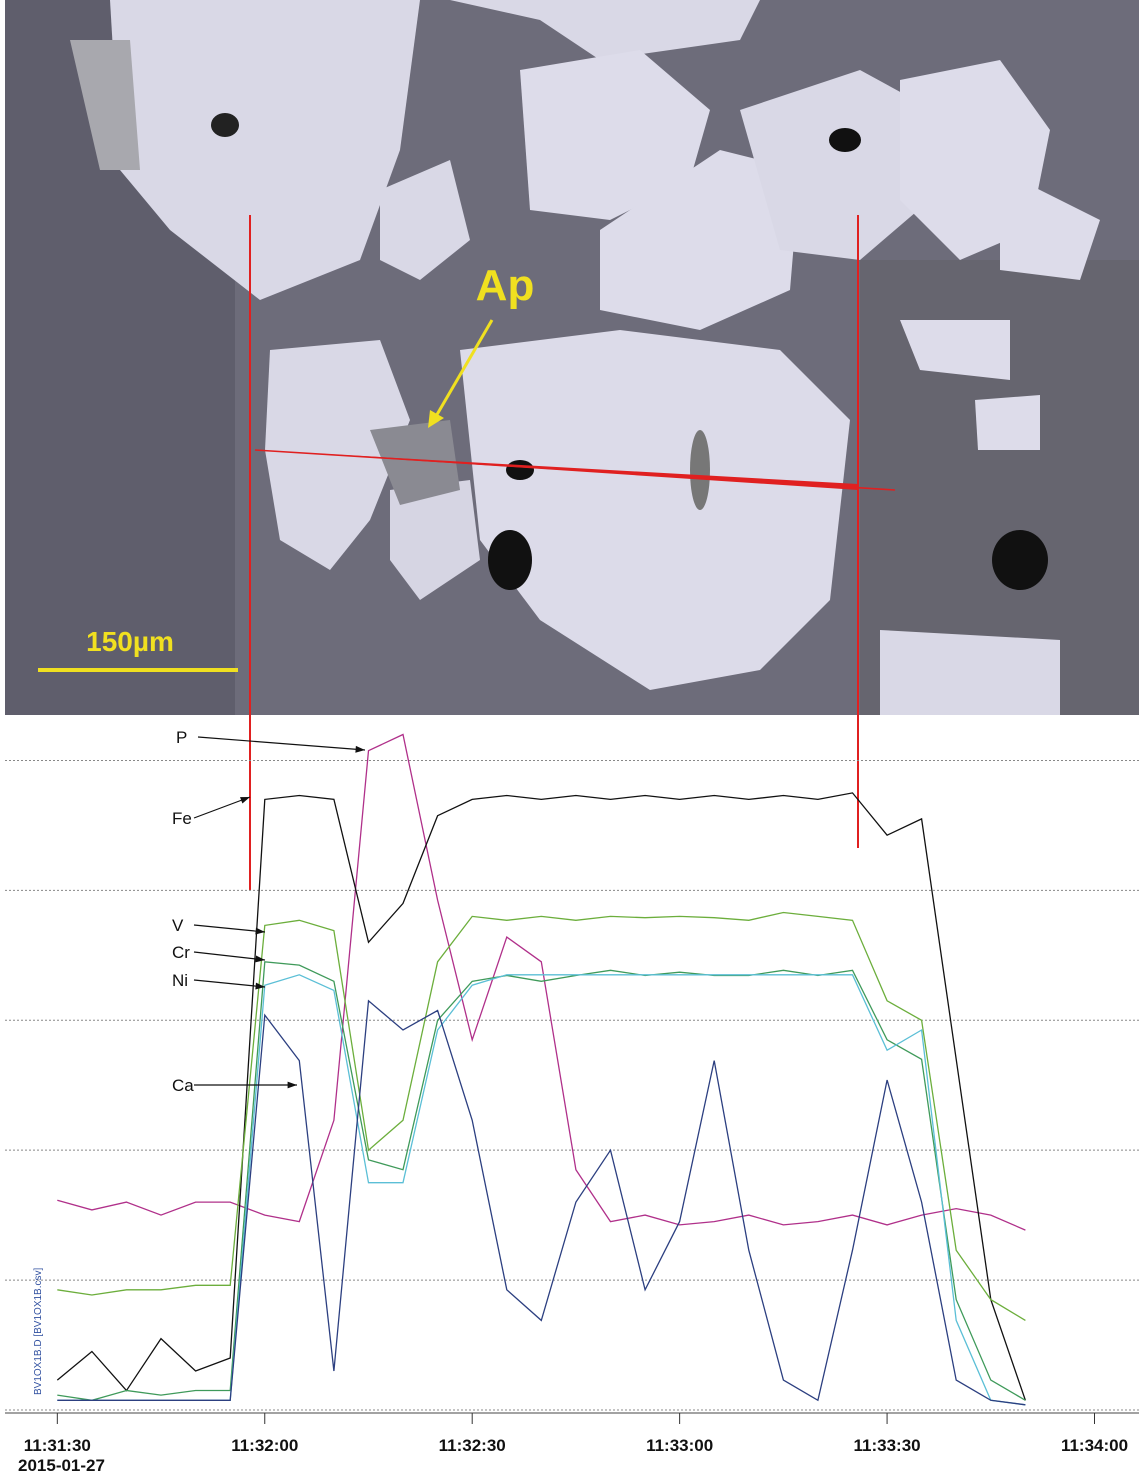 The image size is (1139, 1477). I want to click on x-tick-label: 11:33:30, so click(887, 1445).